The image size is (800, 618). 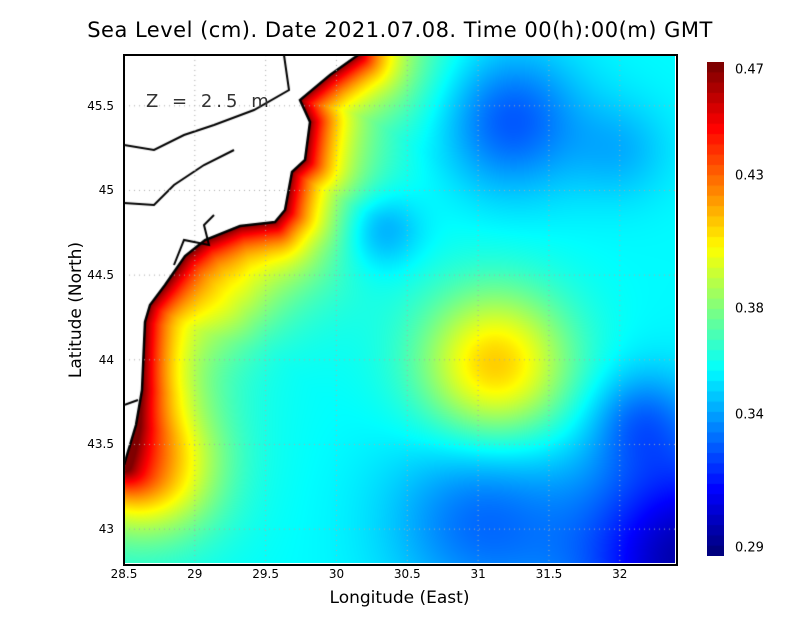 What do you see at coordinates (209, 101) in the screenshot?
I see `depth-label: Z = 2.5 m` at bounding box center [209, 101].